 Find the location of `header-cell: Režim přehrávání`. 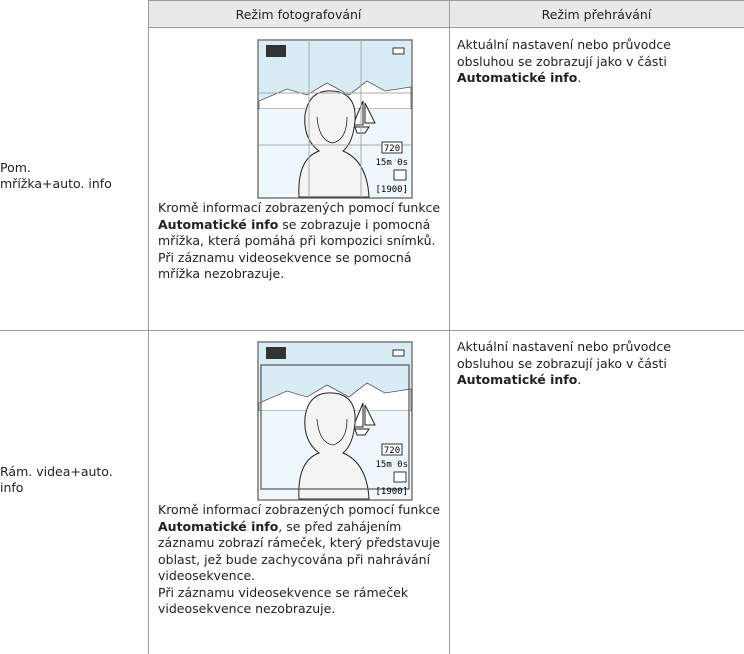

header-cell: Režim přehrávání is located at coordinates (596, 14).